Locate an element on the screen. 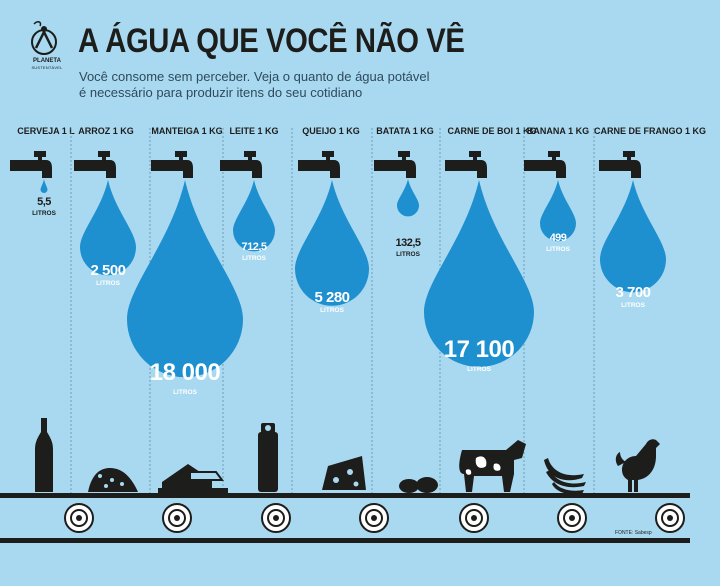 This screenshot has height=586, width=720. faucets is located at coordinates (325, 164).